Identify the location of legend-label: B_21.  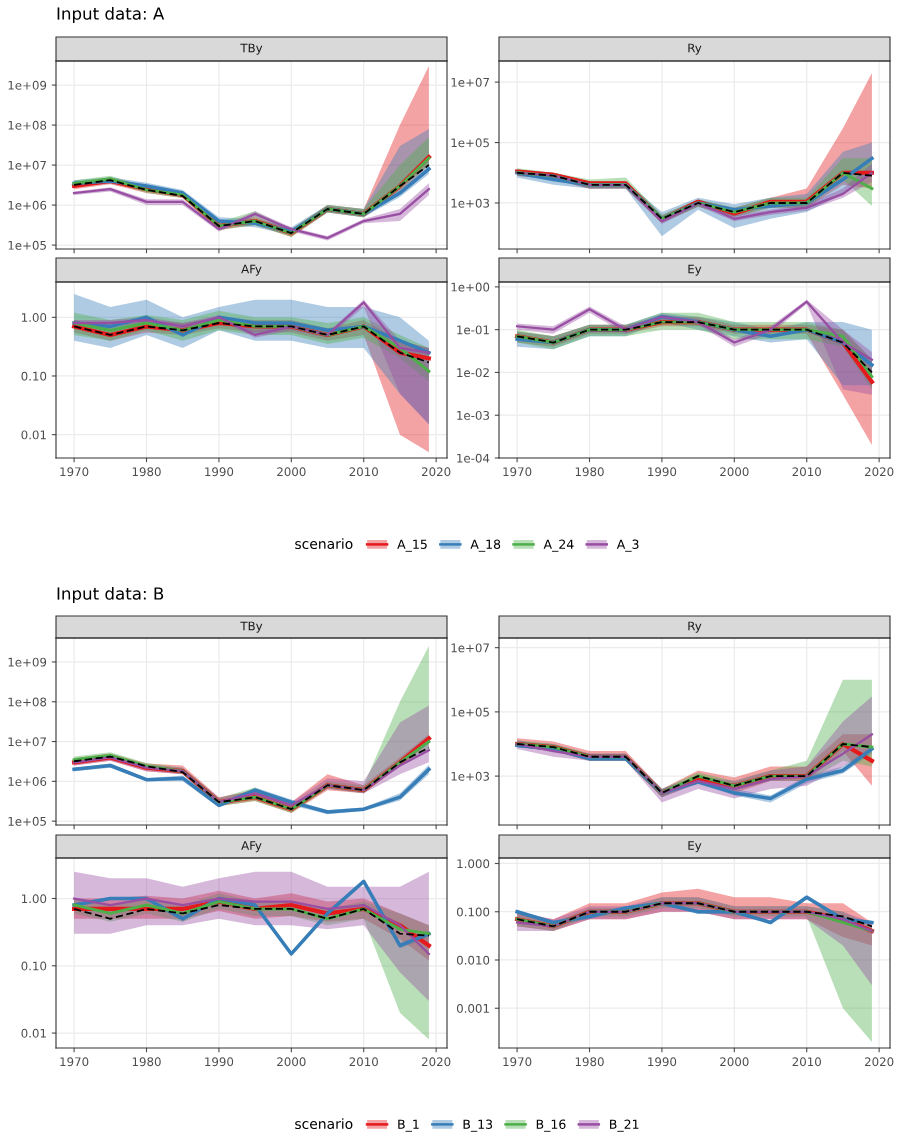
(624, 1125).